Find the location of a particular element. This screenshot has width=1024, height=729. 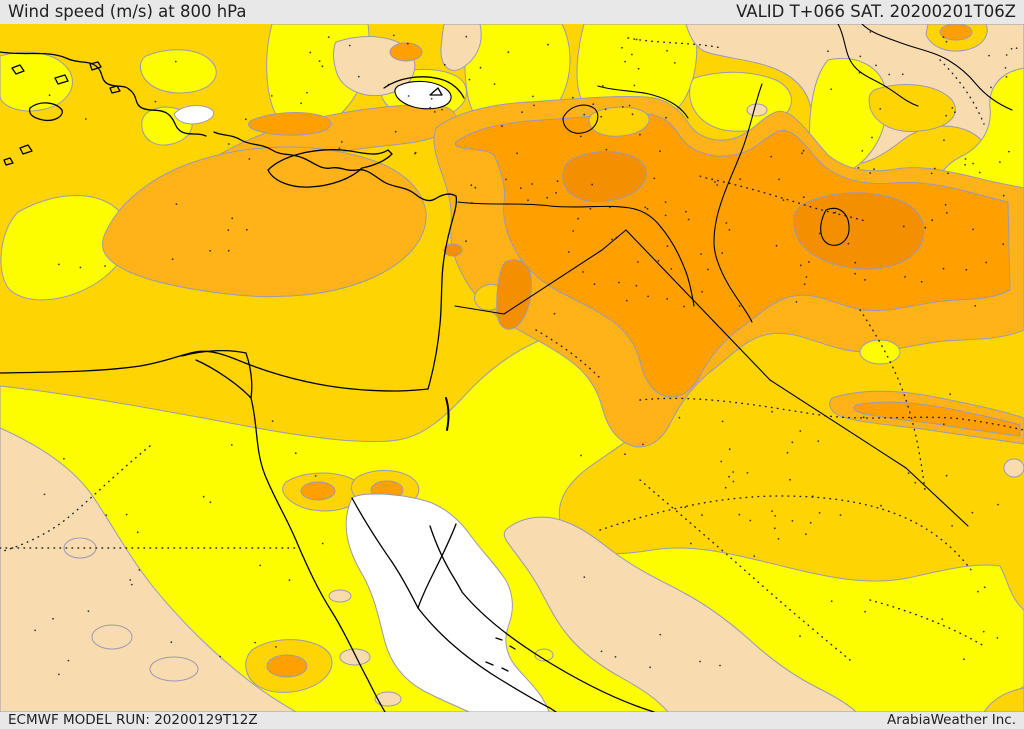

nile-river is located at coordinates (318, 554).